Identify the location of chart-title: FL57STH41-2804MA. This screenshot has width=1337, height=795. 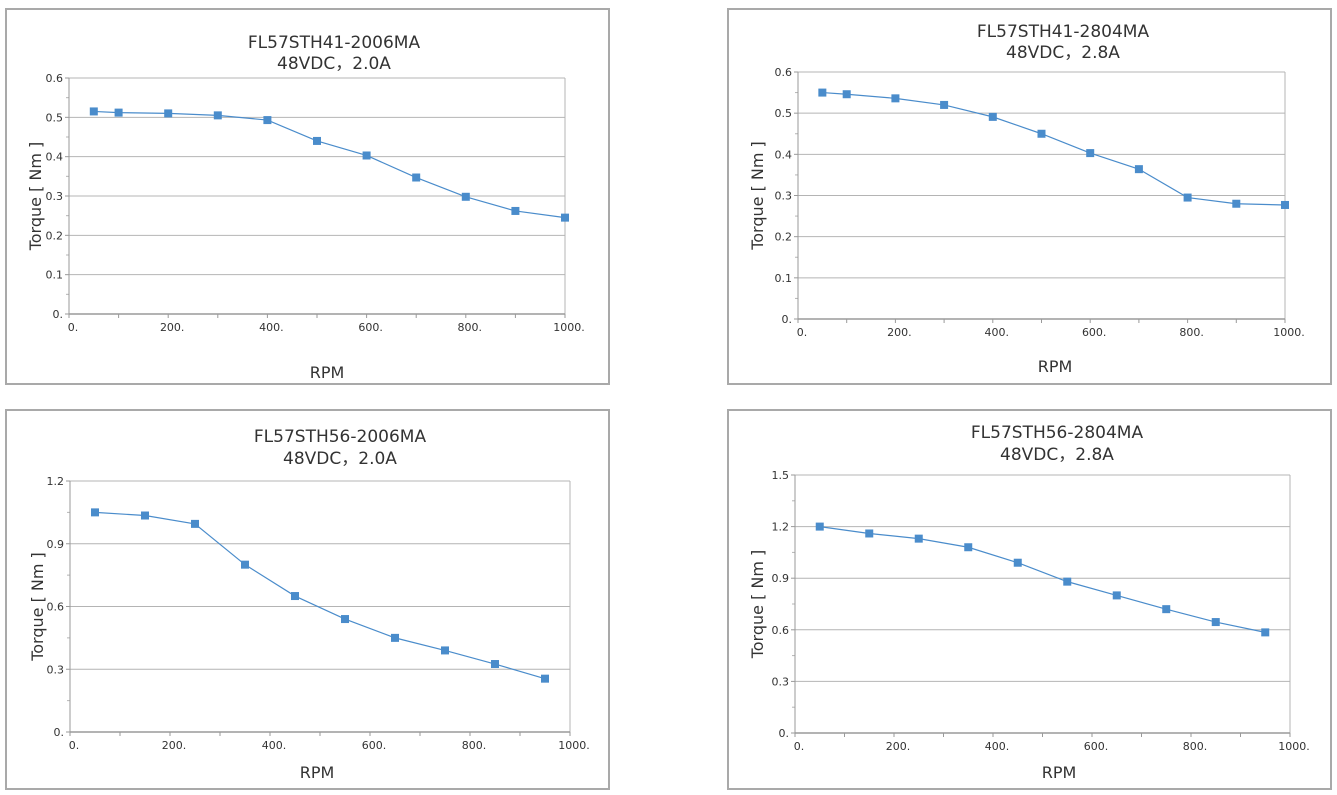
(1063, 32).